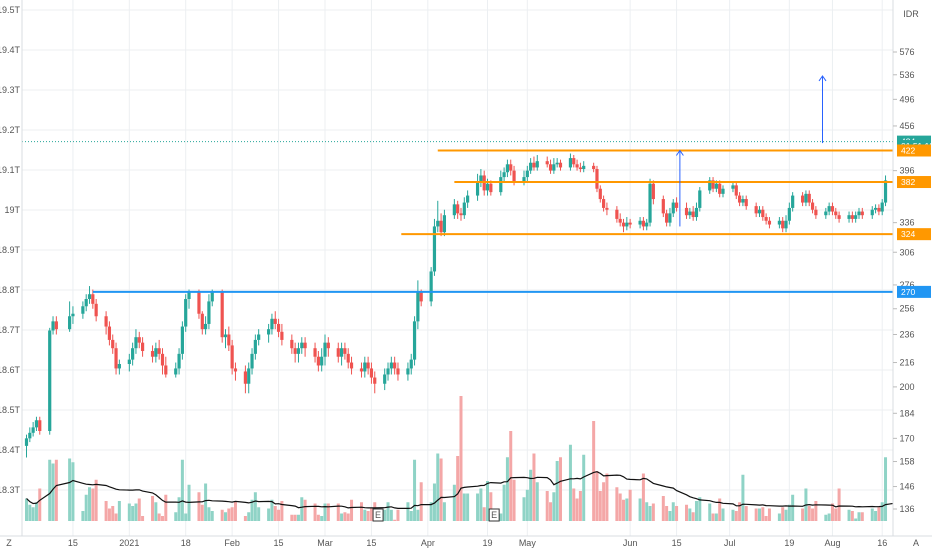 This screenshot has height=550, width=932. Describe the element at coordinates (916, 543) in the screenshot. I see `auto-scale-button: A` at that location.